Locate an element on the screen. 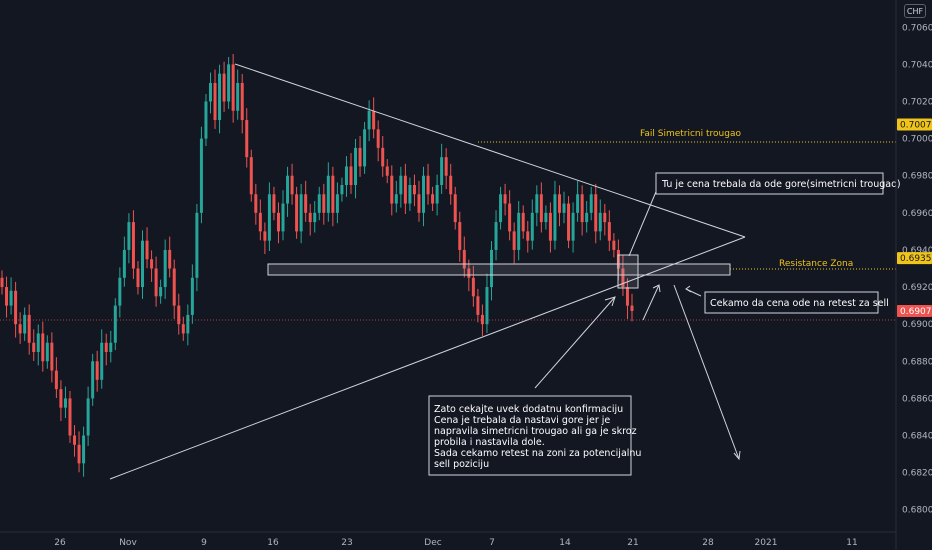  price-tag-label: 0.69071 is located at coordinates (916, 312).